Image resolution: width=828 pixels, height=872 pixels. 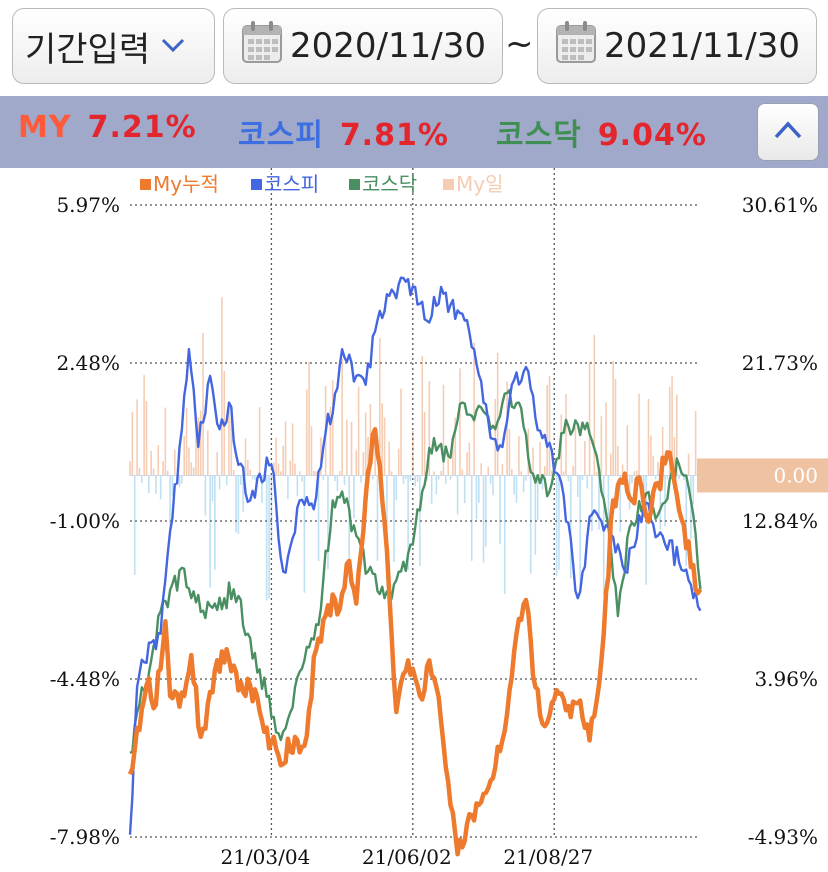 I want to click on left-axis-tick: 5.97%, so click(x=88, y=205).